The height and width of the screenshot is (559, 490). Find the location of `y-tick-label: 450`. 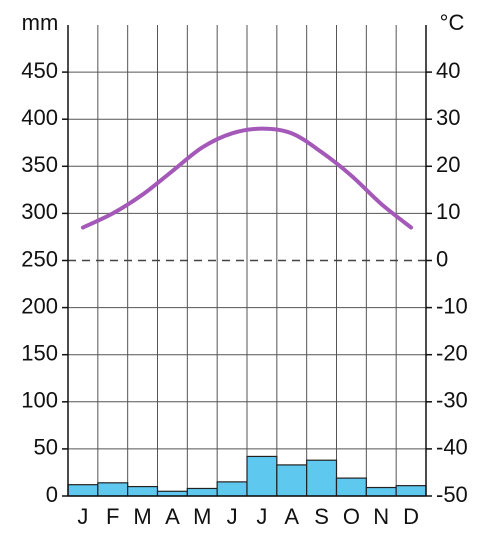

y-tick-label: 450 is located at coordinates (39, 70).